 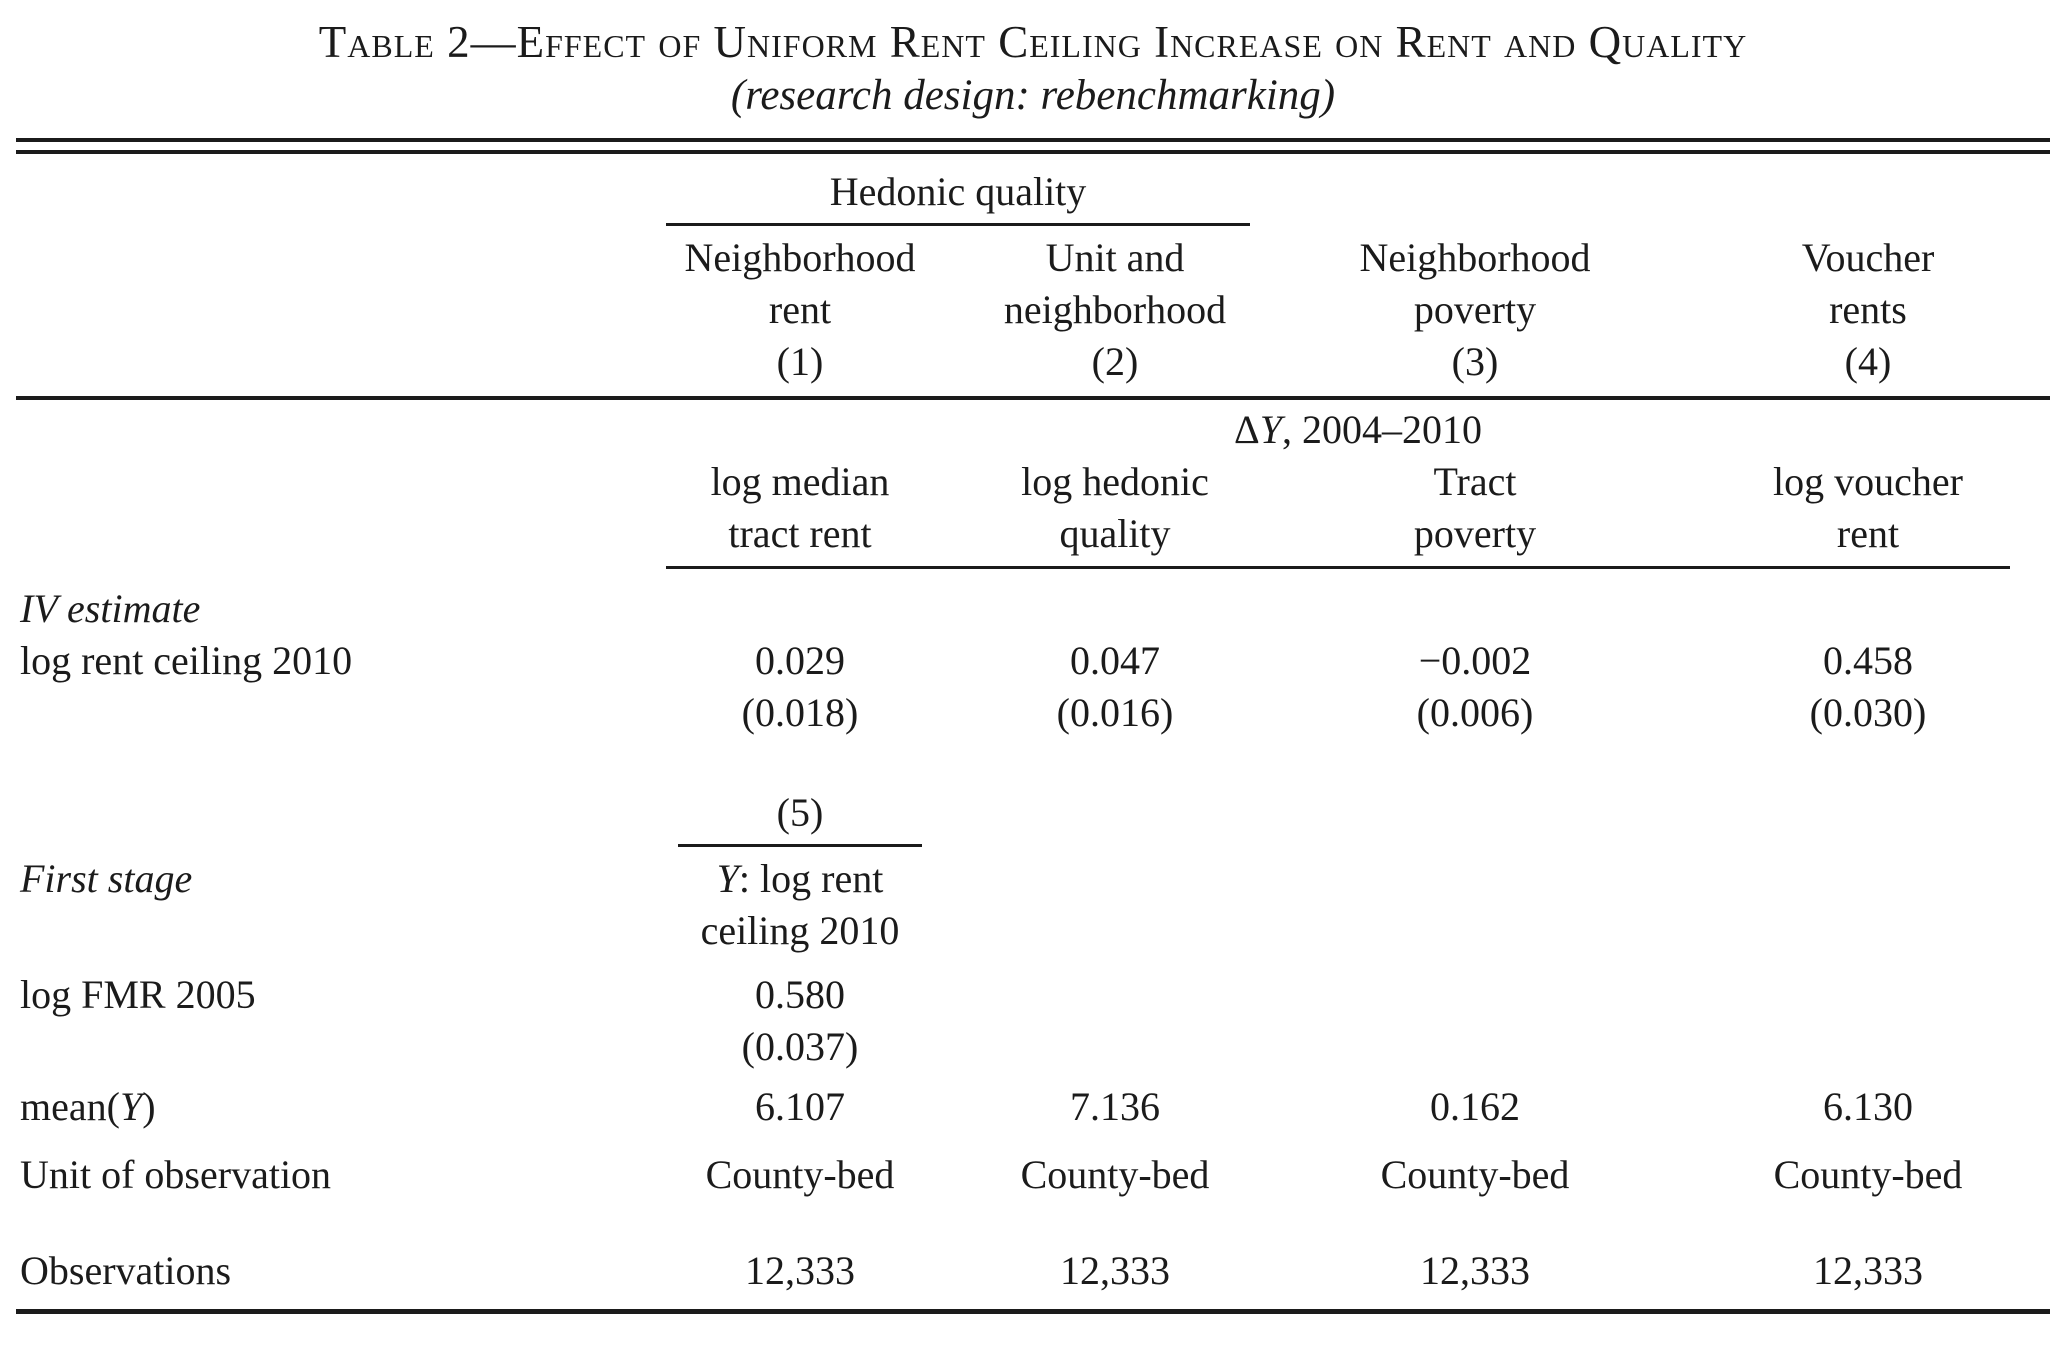 What do you see at coordinates (1033, 1271) in the screenshot?
I see `observations-row: Observations 12,333 12,333 12,333 12,333` at bounding box center [1033, 1271].